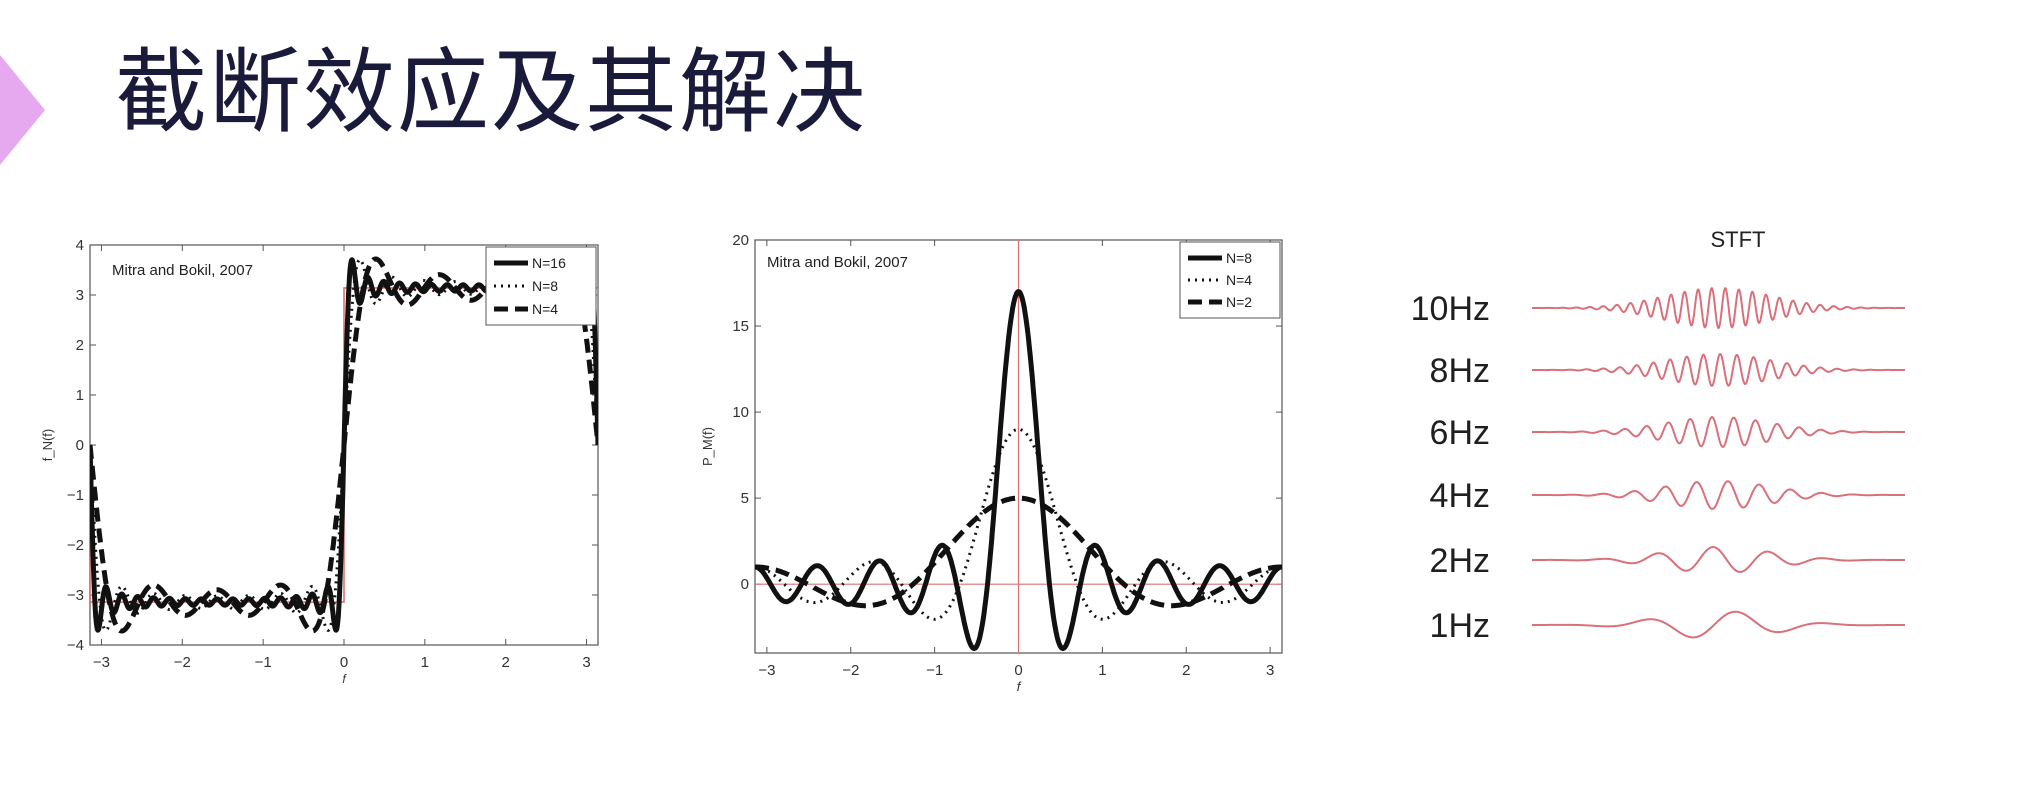 The width and height of the screenshot is (2020, 810). Describe the element at coordinates (707, 446) in the screenshot. I see `y-axis-label: P_M(f)` at that location.